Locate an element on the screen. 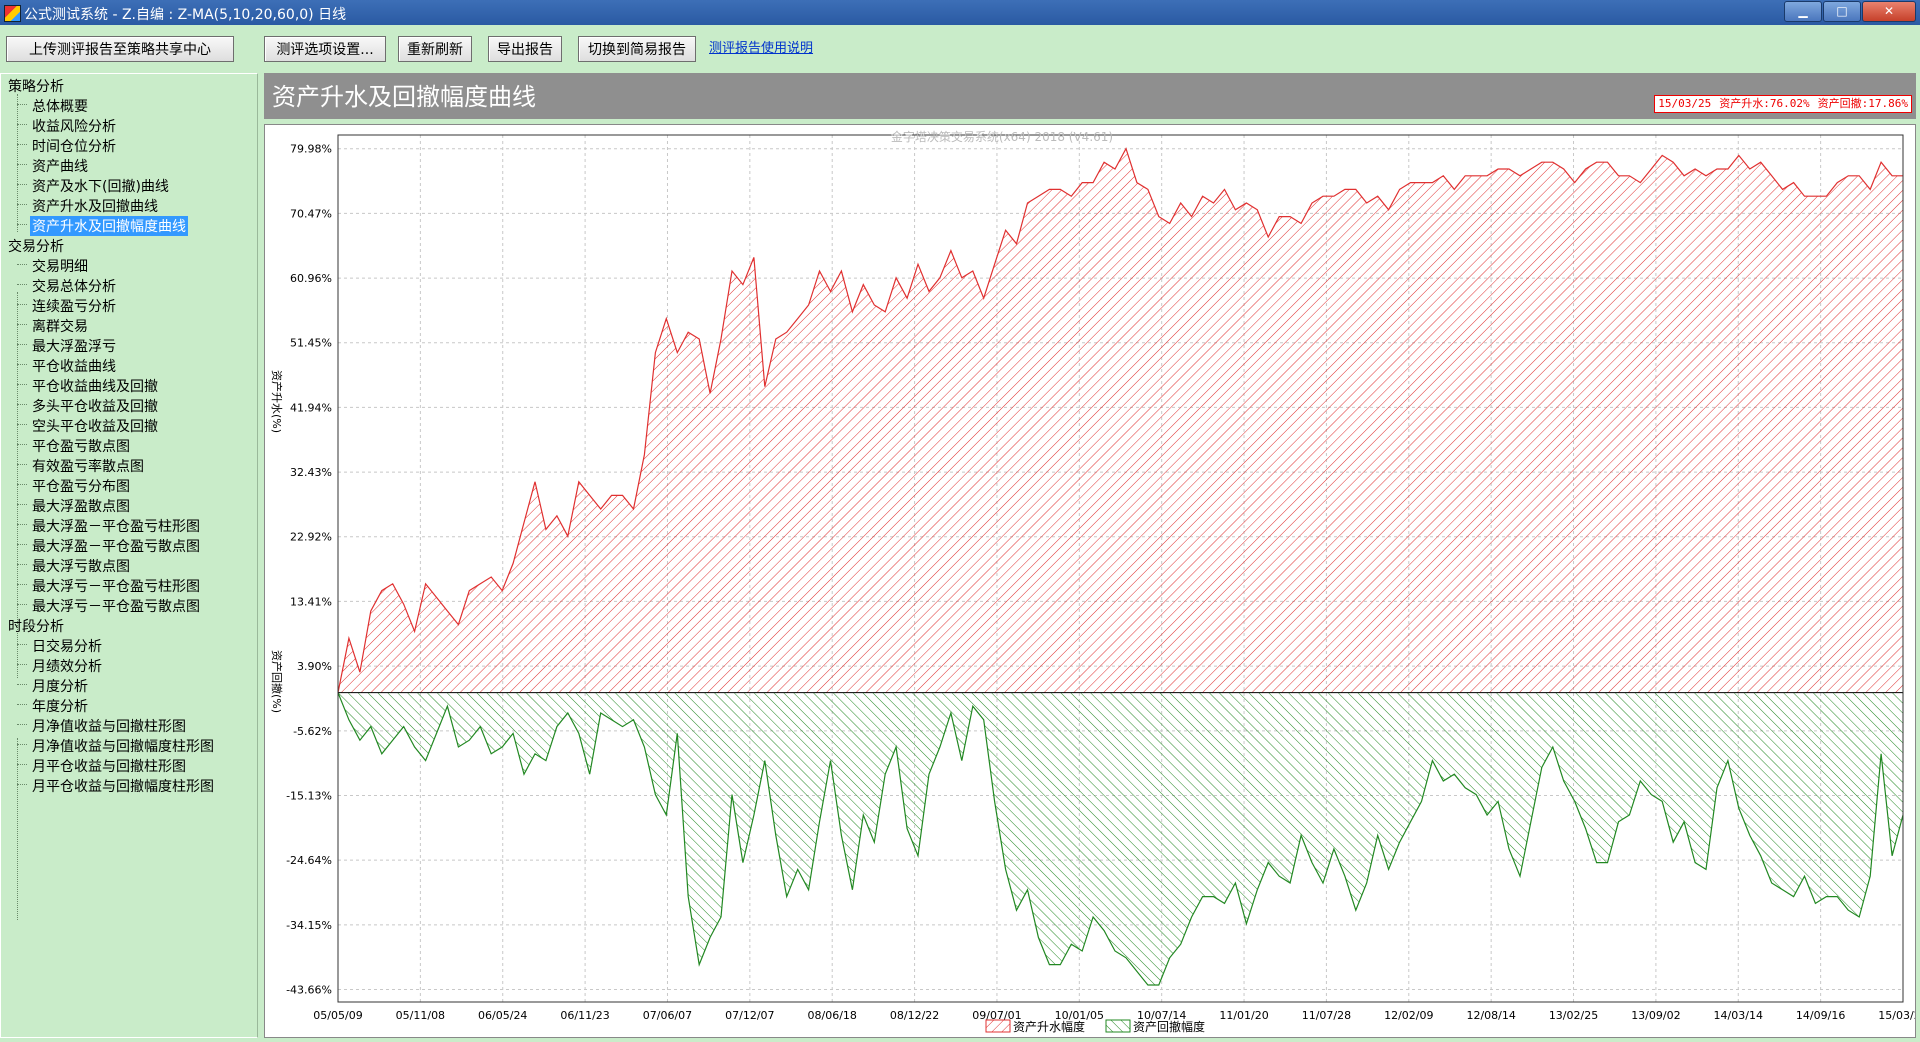 This screenshot has height=1042, width=1920. x-tick-label: 08/12/22 is located at coordinates (914, 1015).